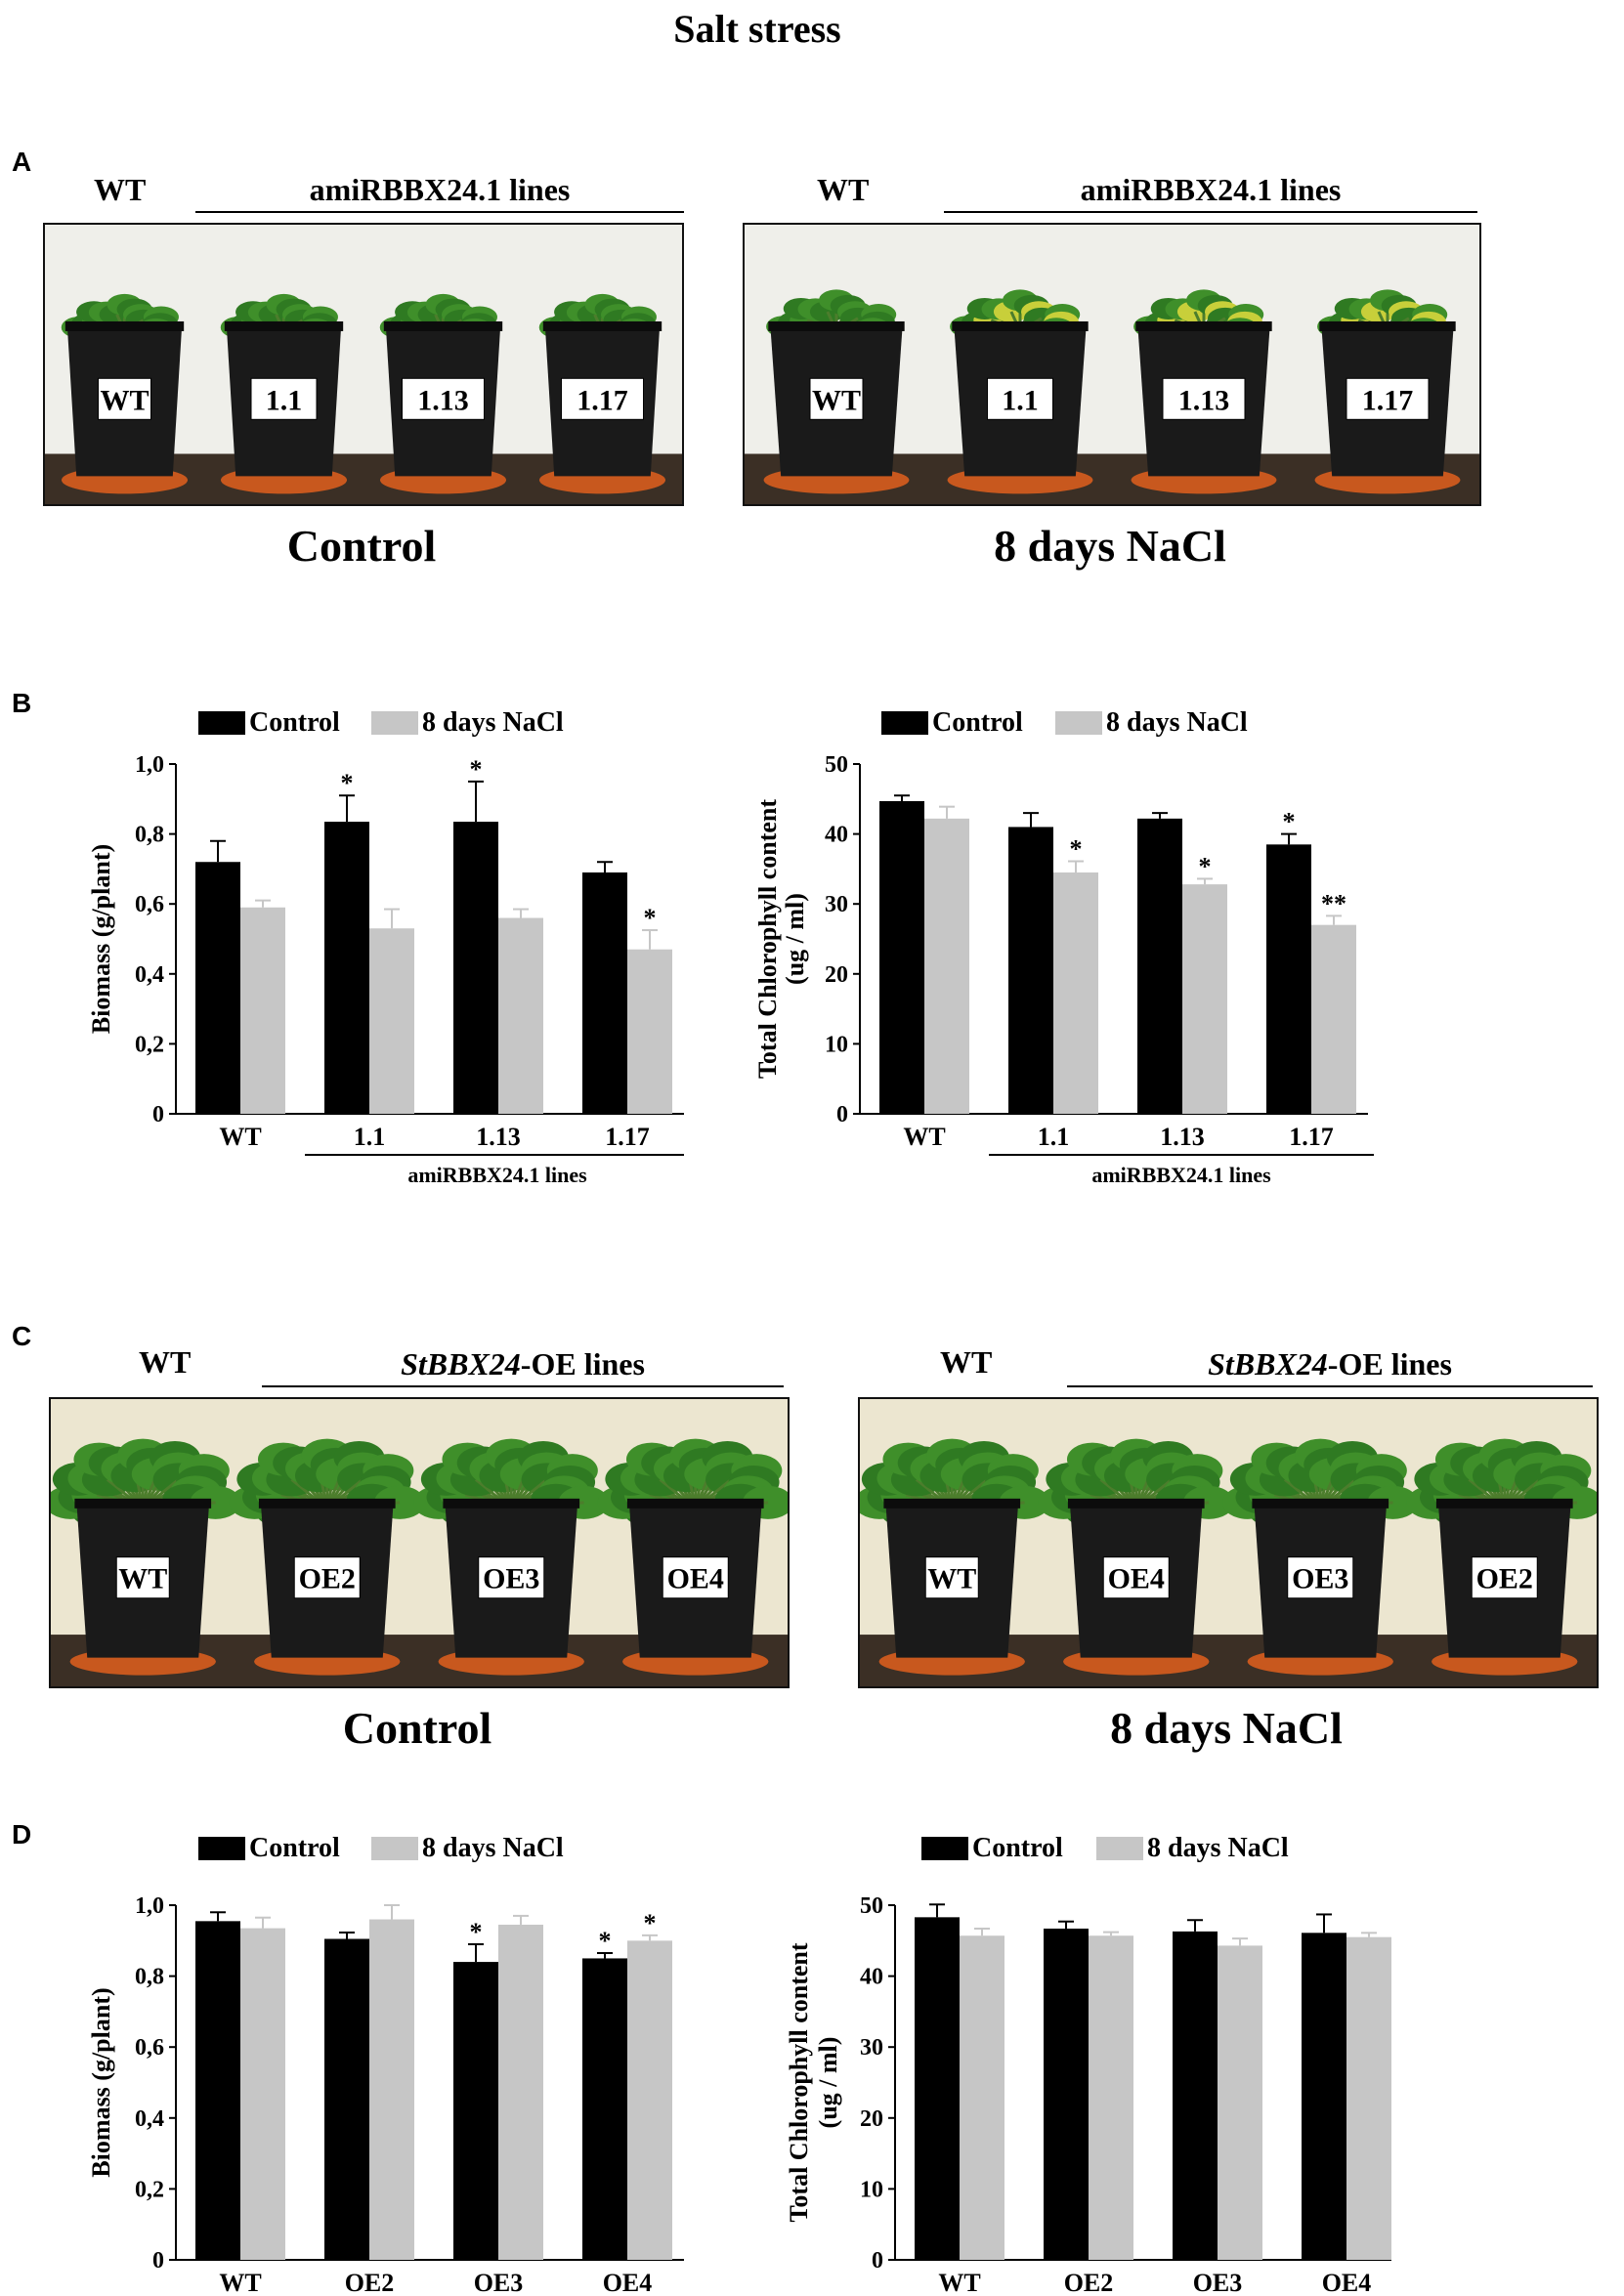 The image size is (1624, 2296). I want to click on panel-a-nacl-photo: WT 1.1 1.13 1.17, so click(1112, 364).